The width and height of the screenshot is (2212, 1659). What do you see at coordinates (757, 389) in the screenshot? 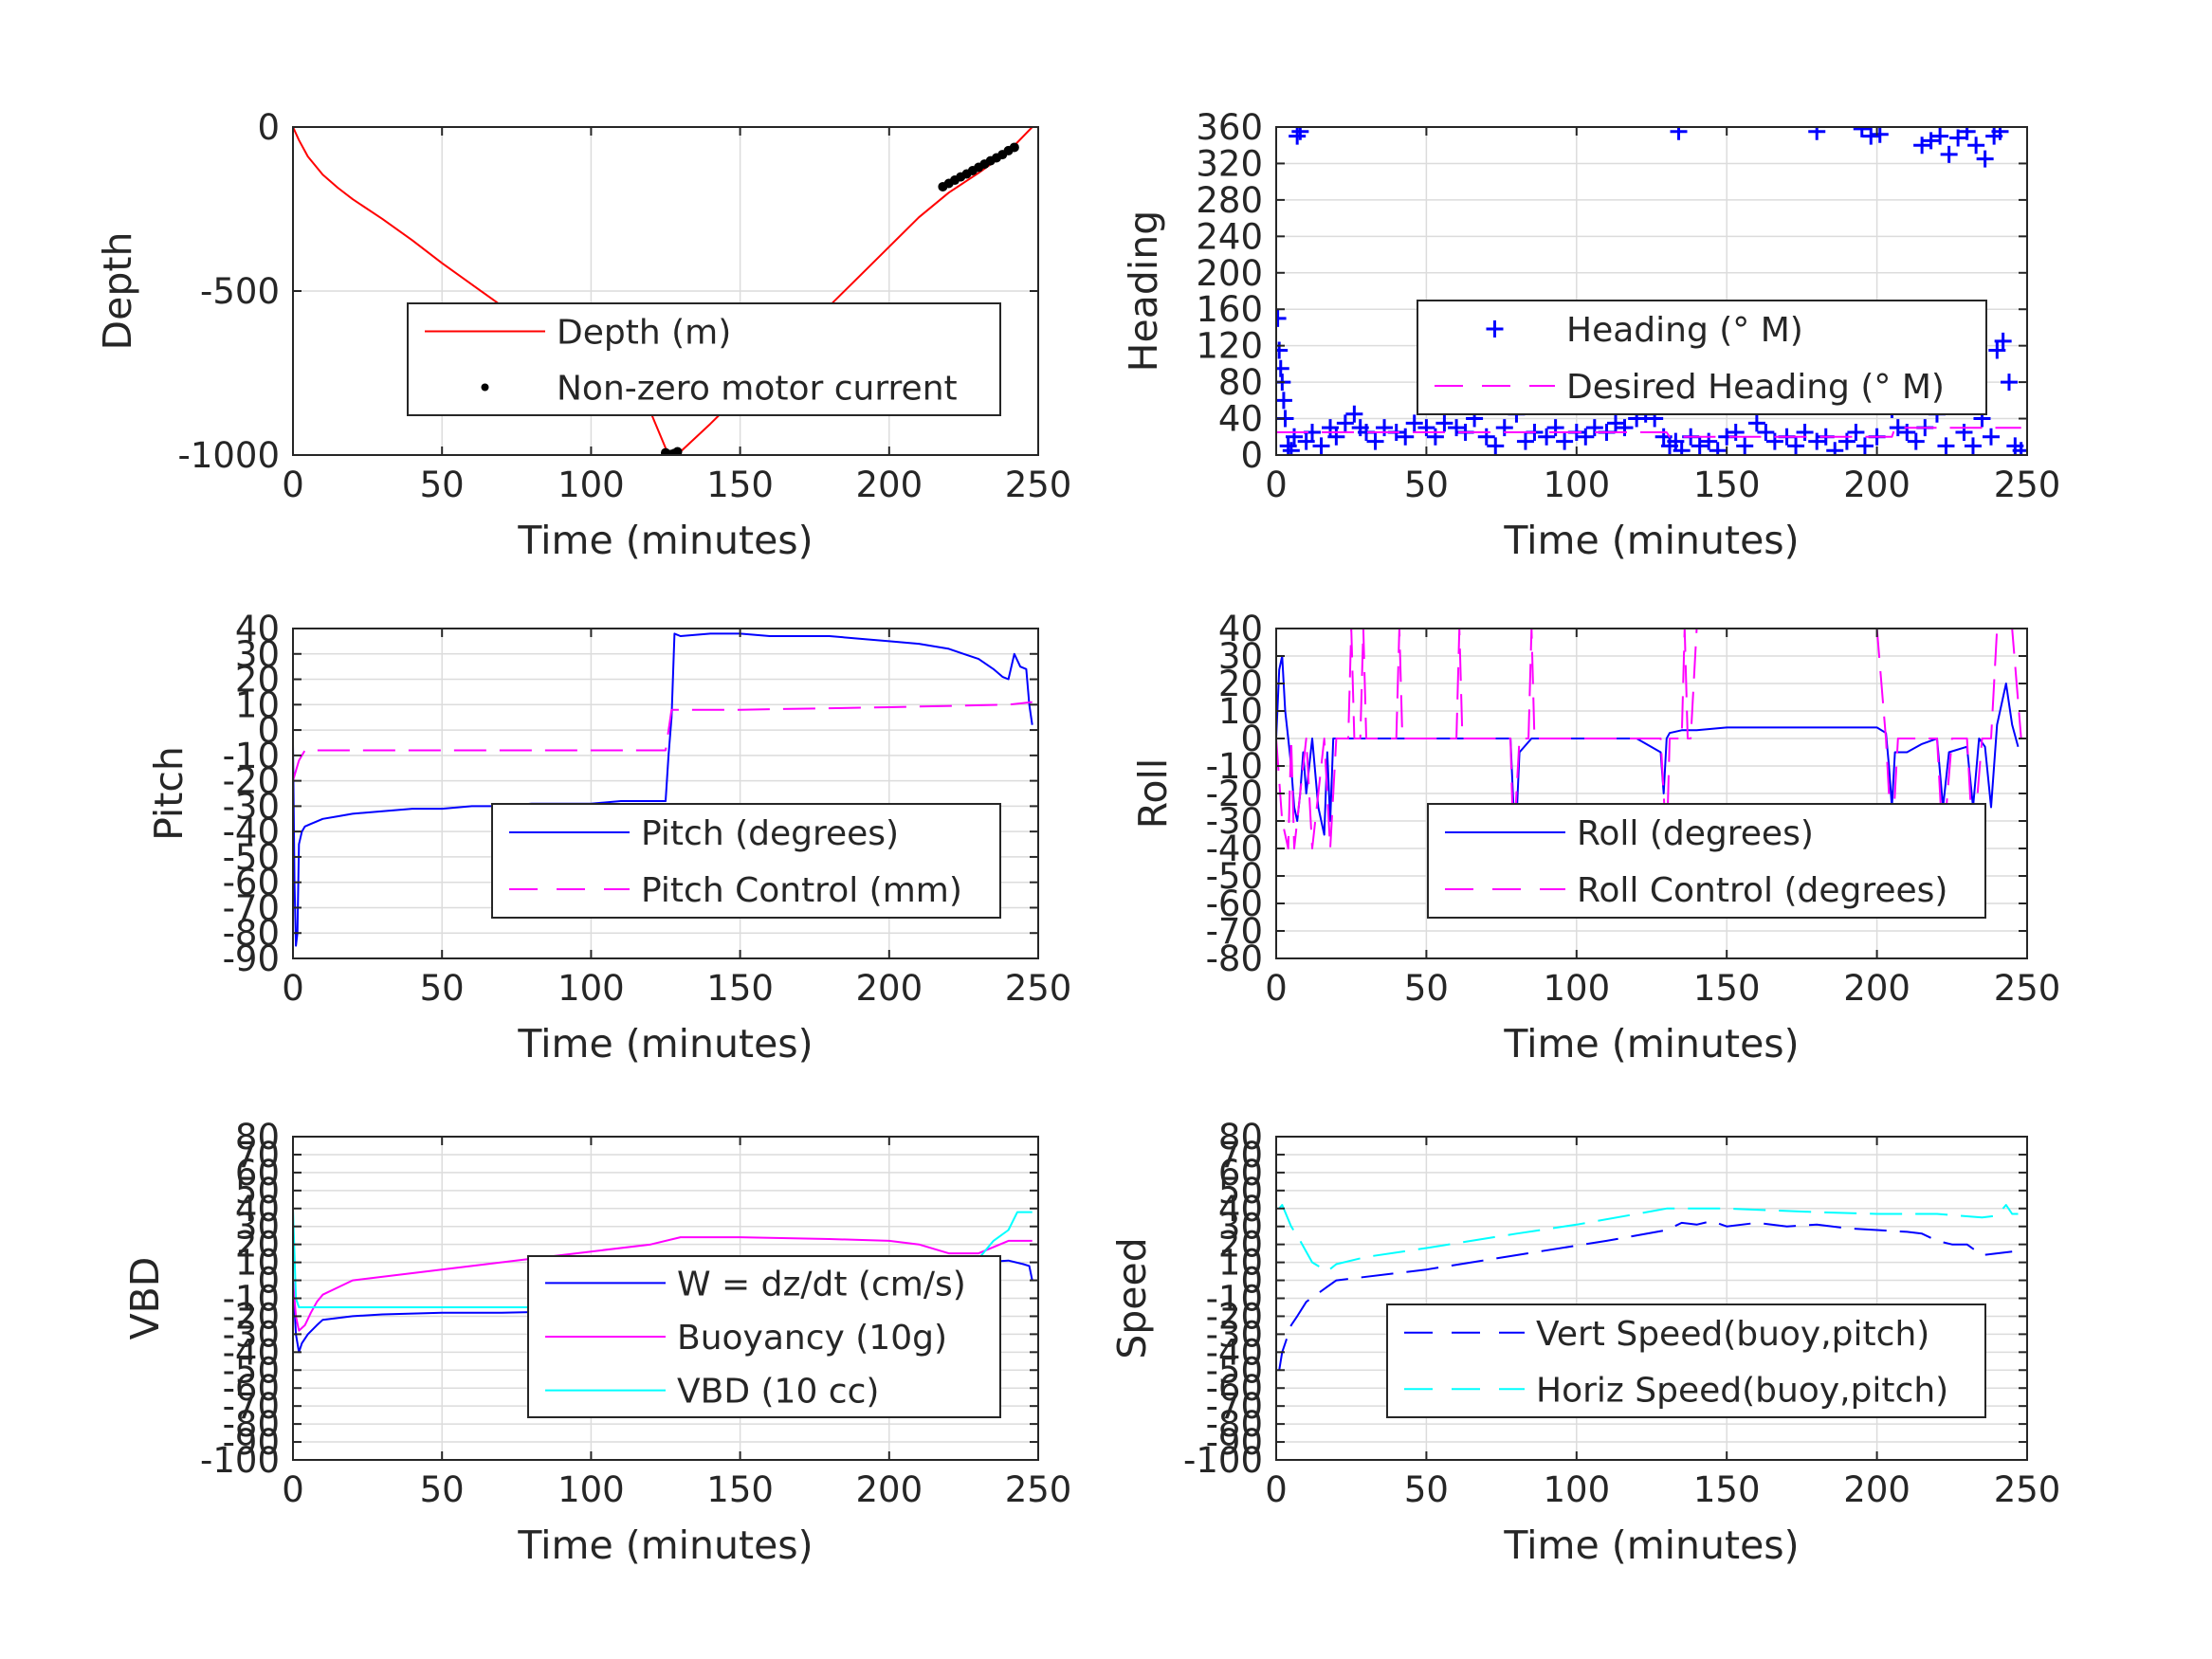
I see `legend-label: Non-zero motor current` at bounding box center [757, 389].